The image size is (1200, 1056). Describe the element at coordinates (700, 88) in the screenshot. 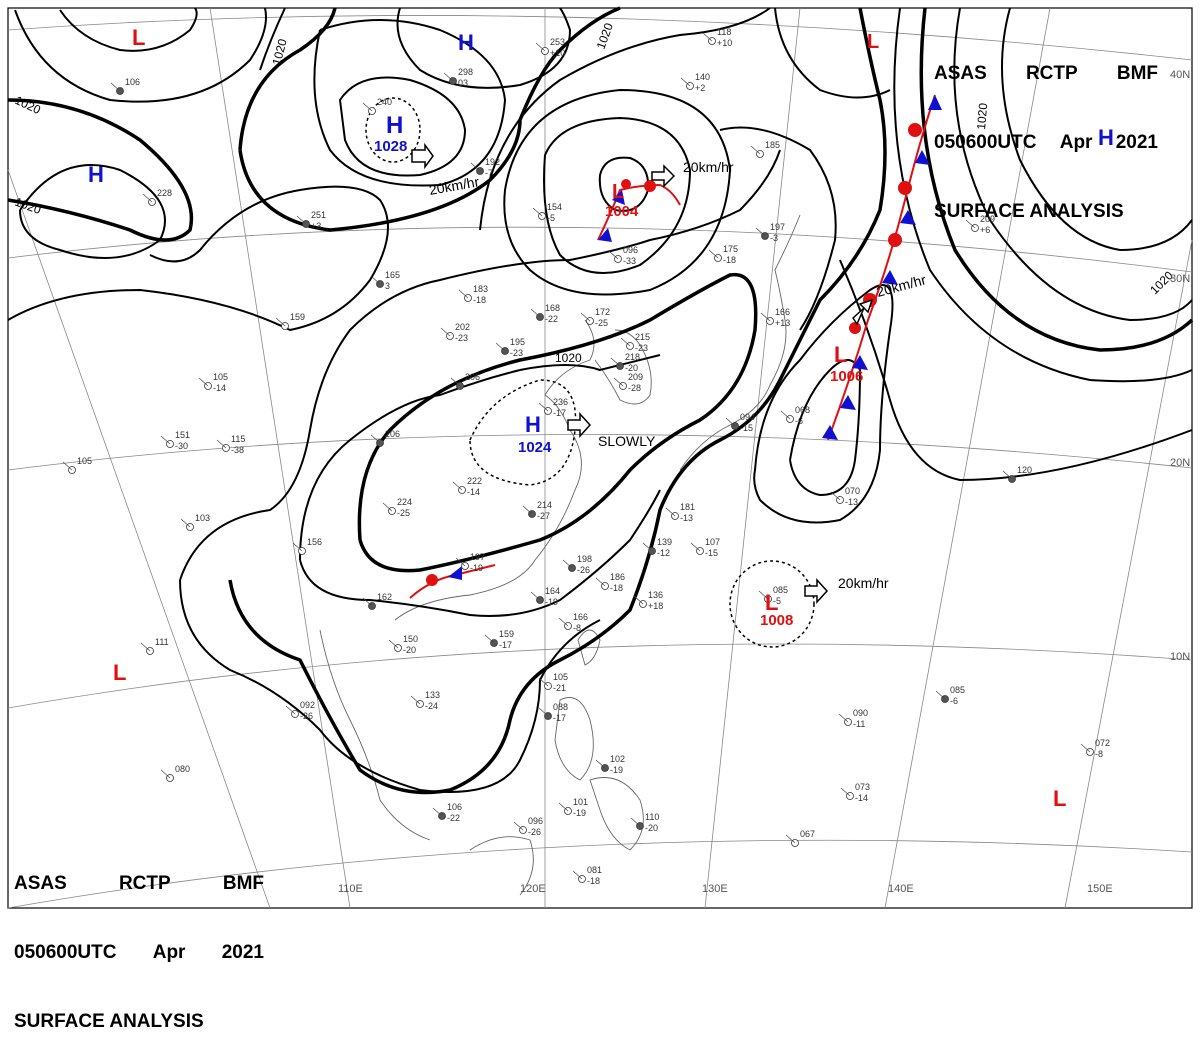

I see `station-tendency: +2` at that location.